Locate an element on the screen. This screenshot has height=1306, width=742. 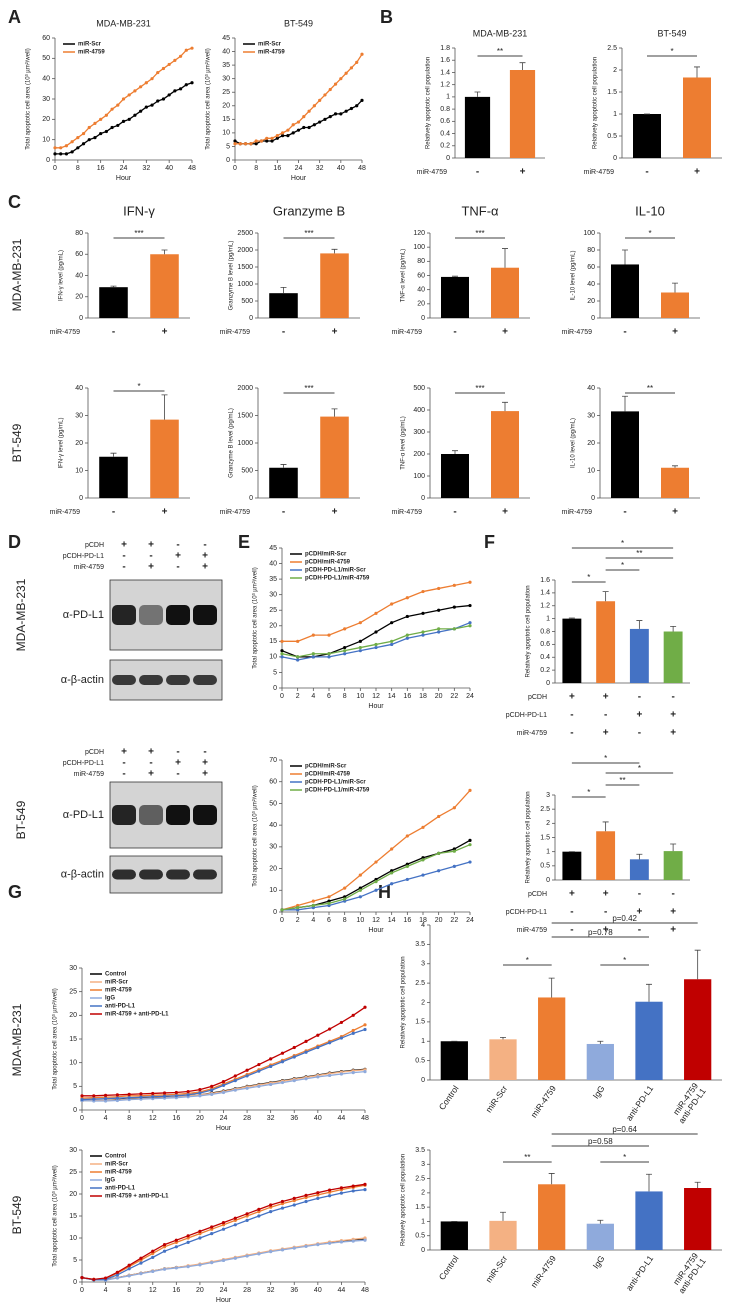
x-tick-label: 44 is located at coordinates (342, 1290).